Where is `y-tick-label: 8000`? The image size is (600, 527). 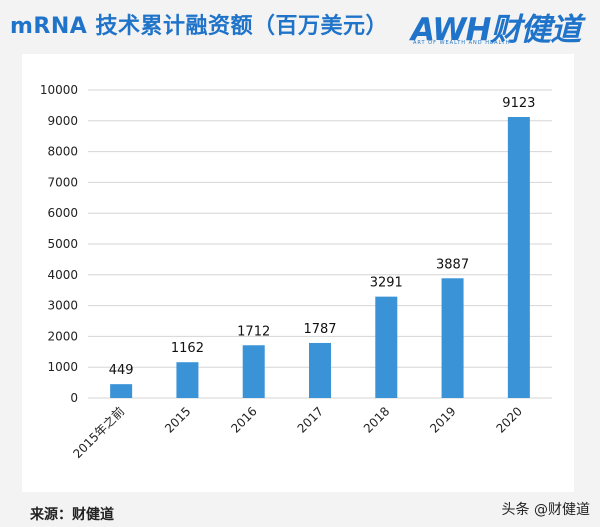
y-tick-label: 8000 is located at coordinates (62, 152).